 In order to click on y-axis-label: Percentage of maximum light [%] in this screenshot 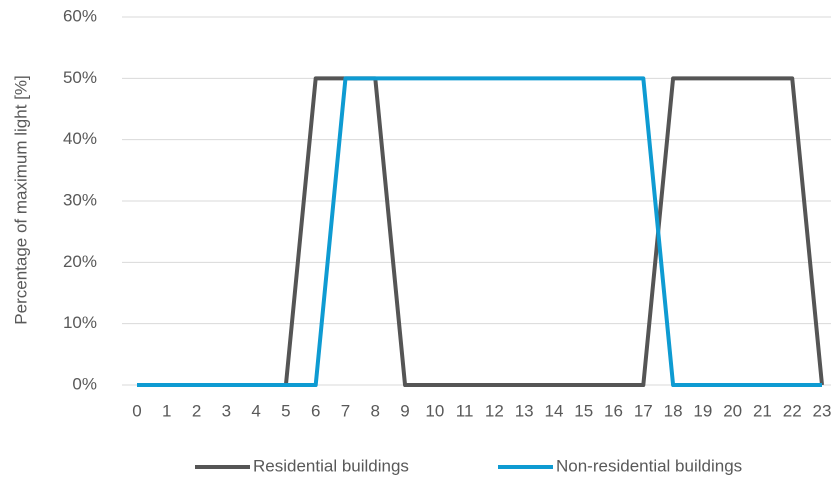, I will do `click(20, 199)`.